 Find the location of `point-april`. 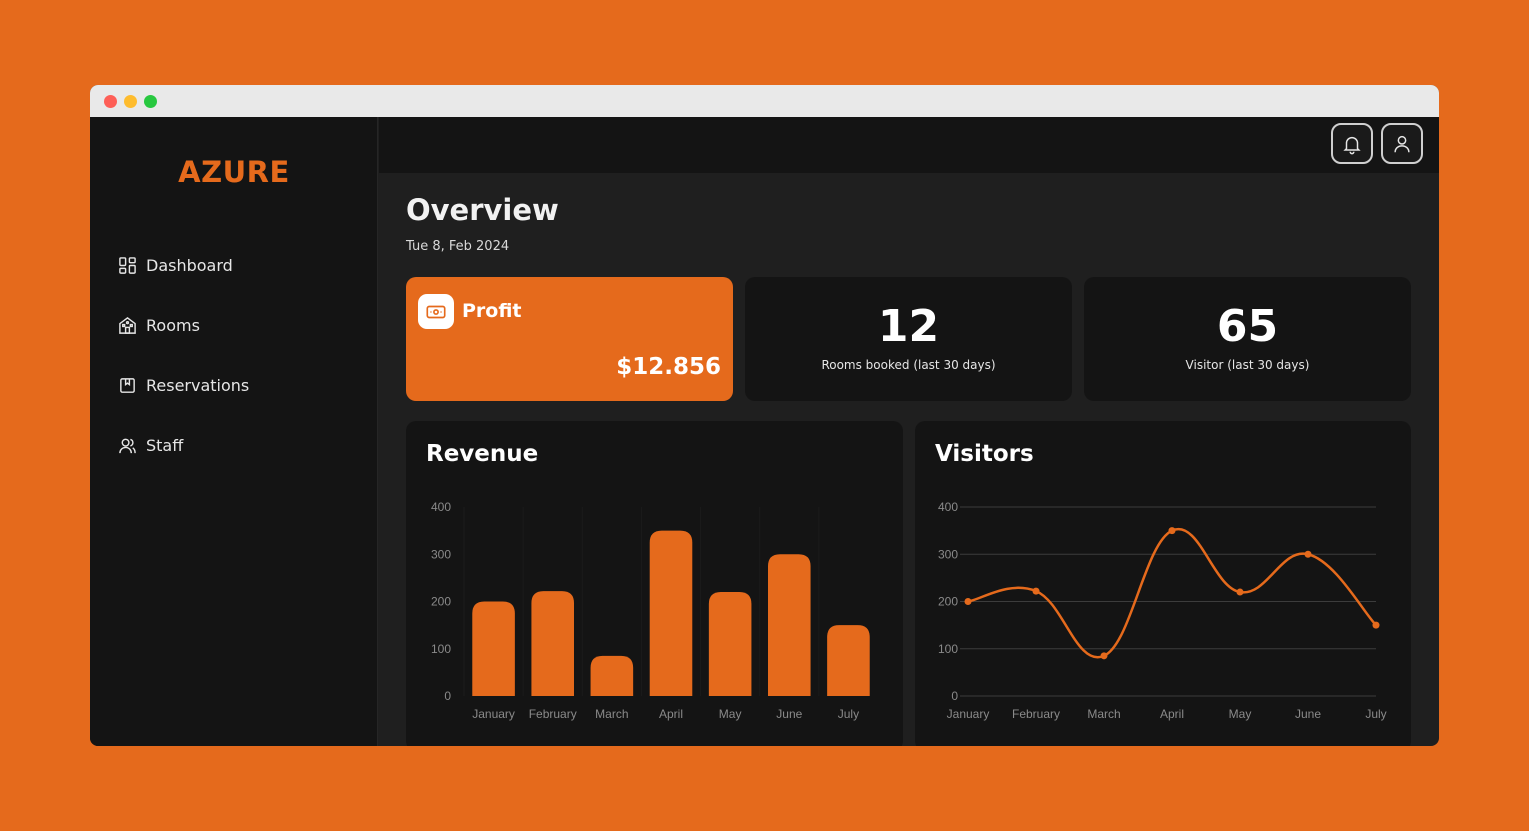

point-april is located at coordinates (1172, 531).